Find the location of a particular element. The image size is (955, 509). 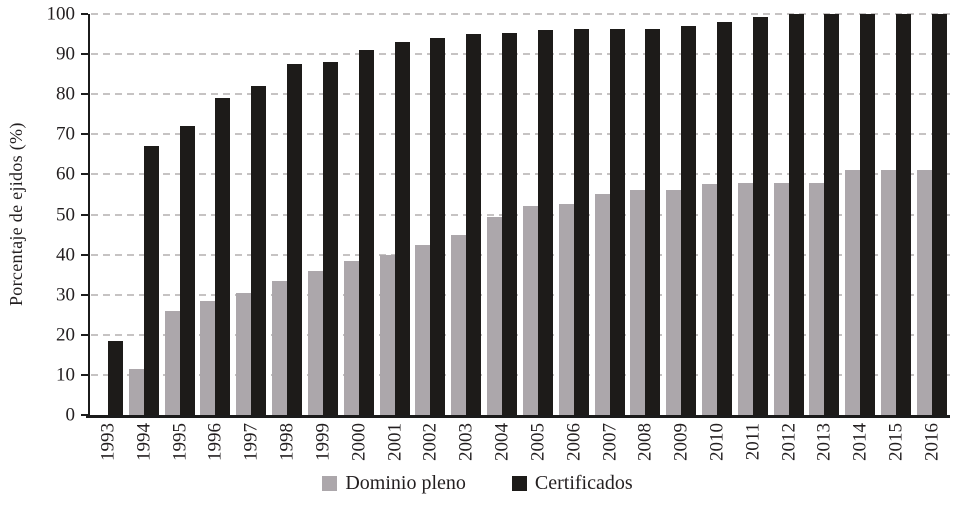

x-tick-label-1994: 1994 is located at coordinates (144, 442).